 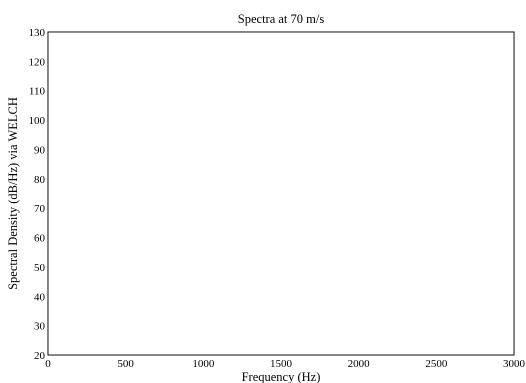 I want to click on y-tick-label: 80, so click(x=40, y=180).